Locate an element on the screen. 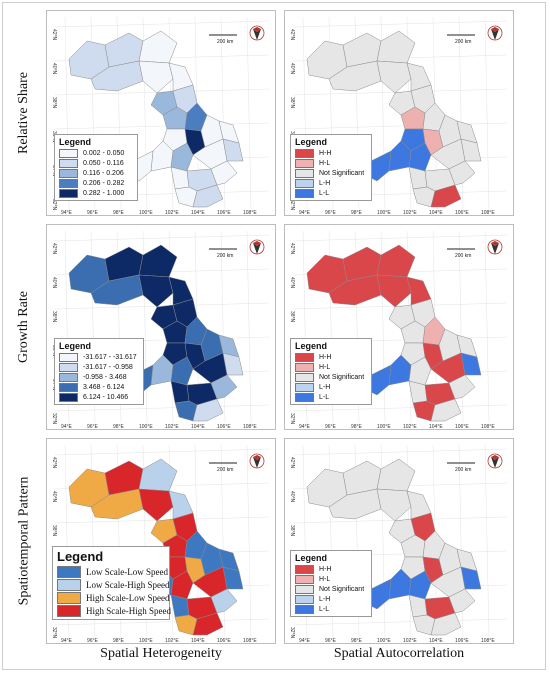  column-label-spatial-autocorrelation: Spatial Autocorrelation is located at coordinates (399, 653).